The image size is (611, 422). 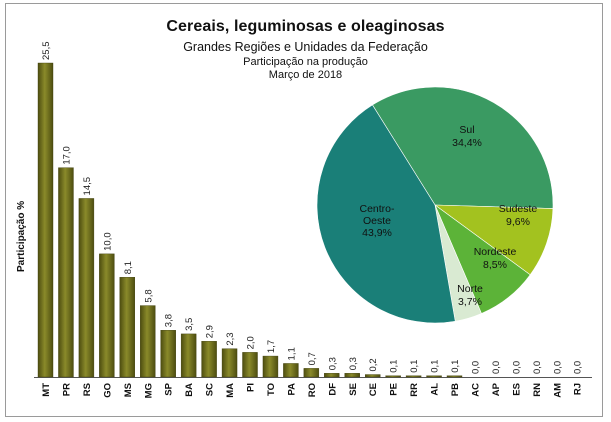 I want to click on x-tick-label: MA, so click(x=230, y=390).